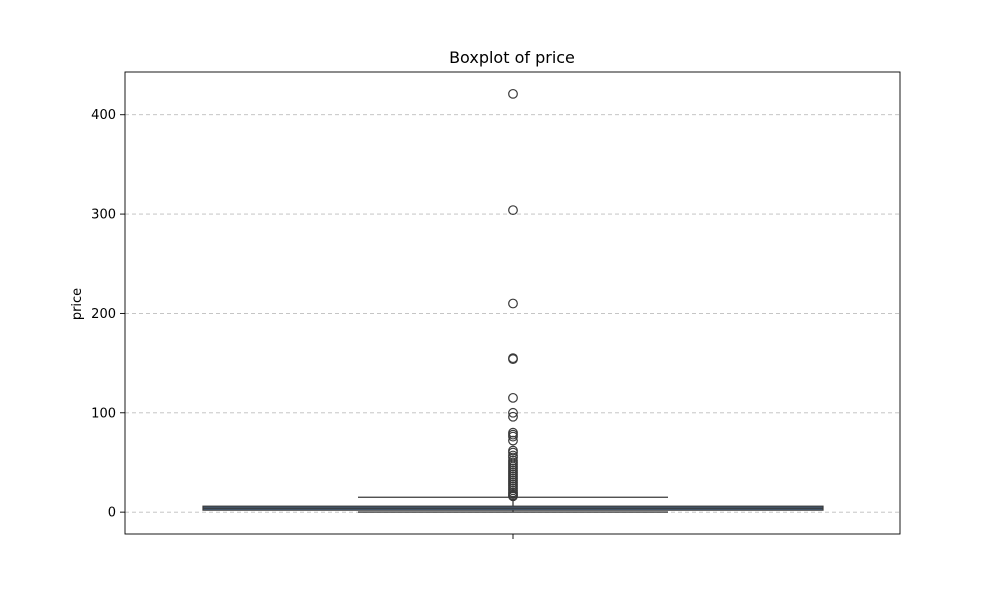 This screenshot has width=1000, height=600. What do you see at coordinates (77, 304) in the screenshot?
I see `y-axis-label: price` at bounding box center [77, 304].